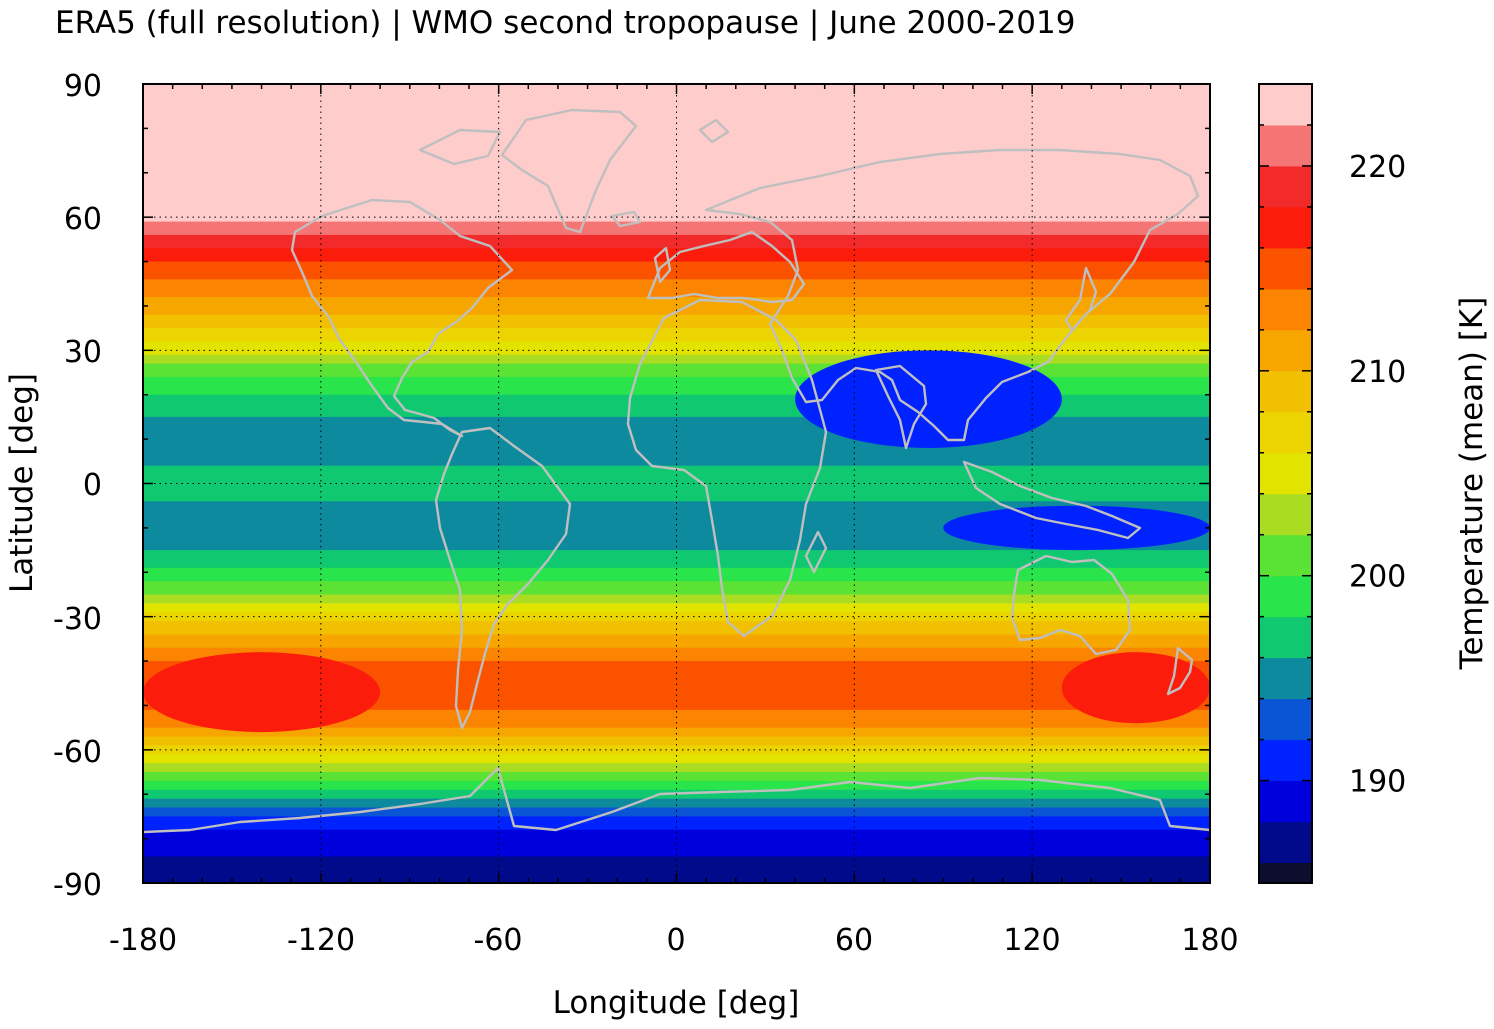  Describe the element at coordinates (675, 940) in the screenshot. I see `x-tick-label: 0` at that location.